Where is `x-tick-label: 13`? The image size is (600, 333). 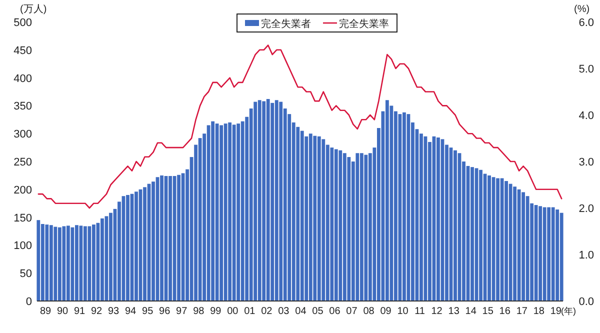 x-tick-label: 13 is located at coordinates (454, 311).